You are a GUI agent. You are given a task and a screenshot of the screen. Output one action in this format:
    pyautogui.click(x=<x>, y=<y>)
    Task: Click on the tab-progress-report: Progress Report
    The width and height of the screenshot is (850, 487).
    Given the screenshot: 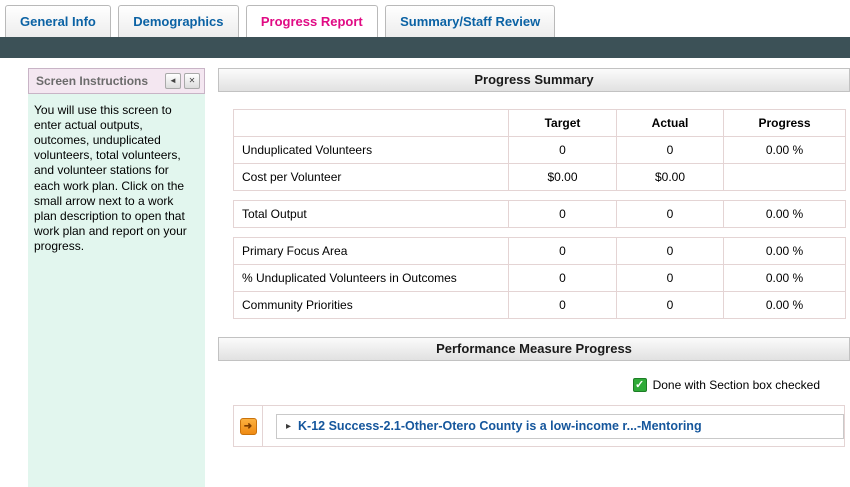 What is the action you would take?
    pyautogui.click(x=311, y=21)
    